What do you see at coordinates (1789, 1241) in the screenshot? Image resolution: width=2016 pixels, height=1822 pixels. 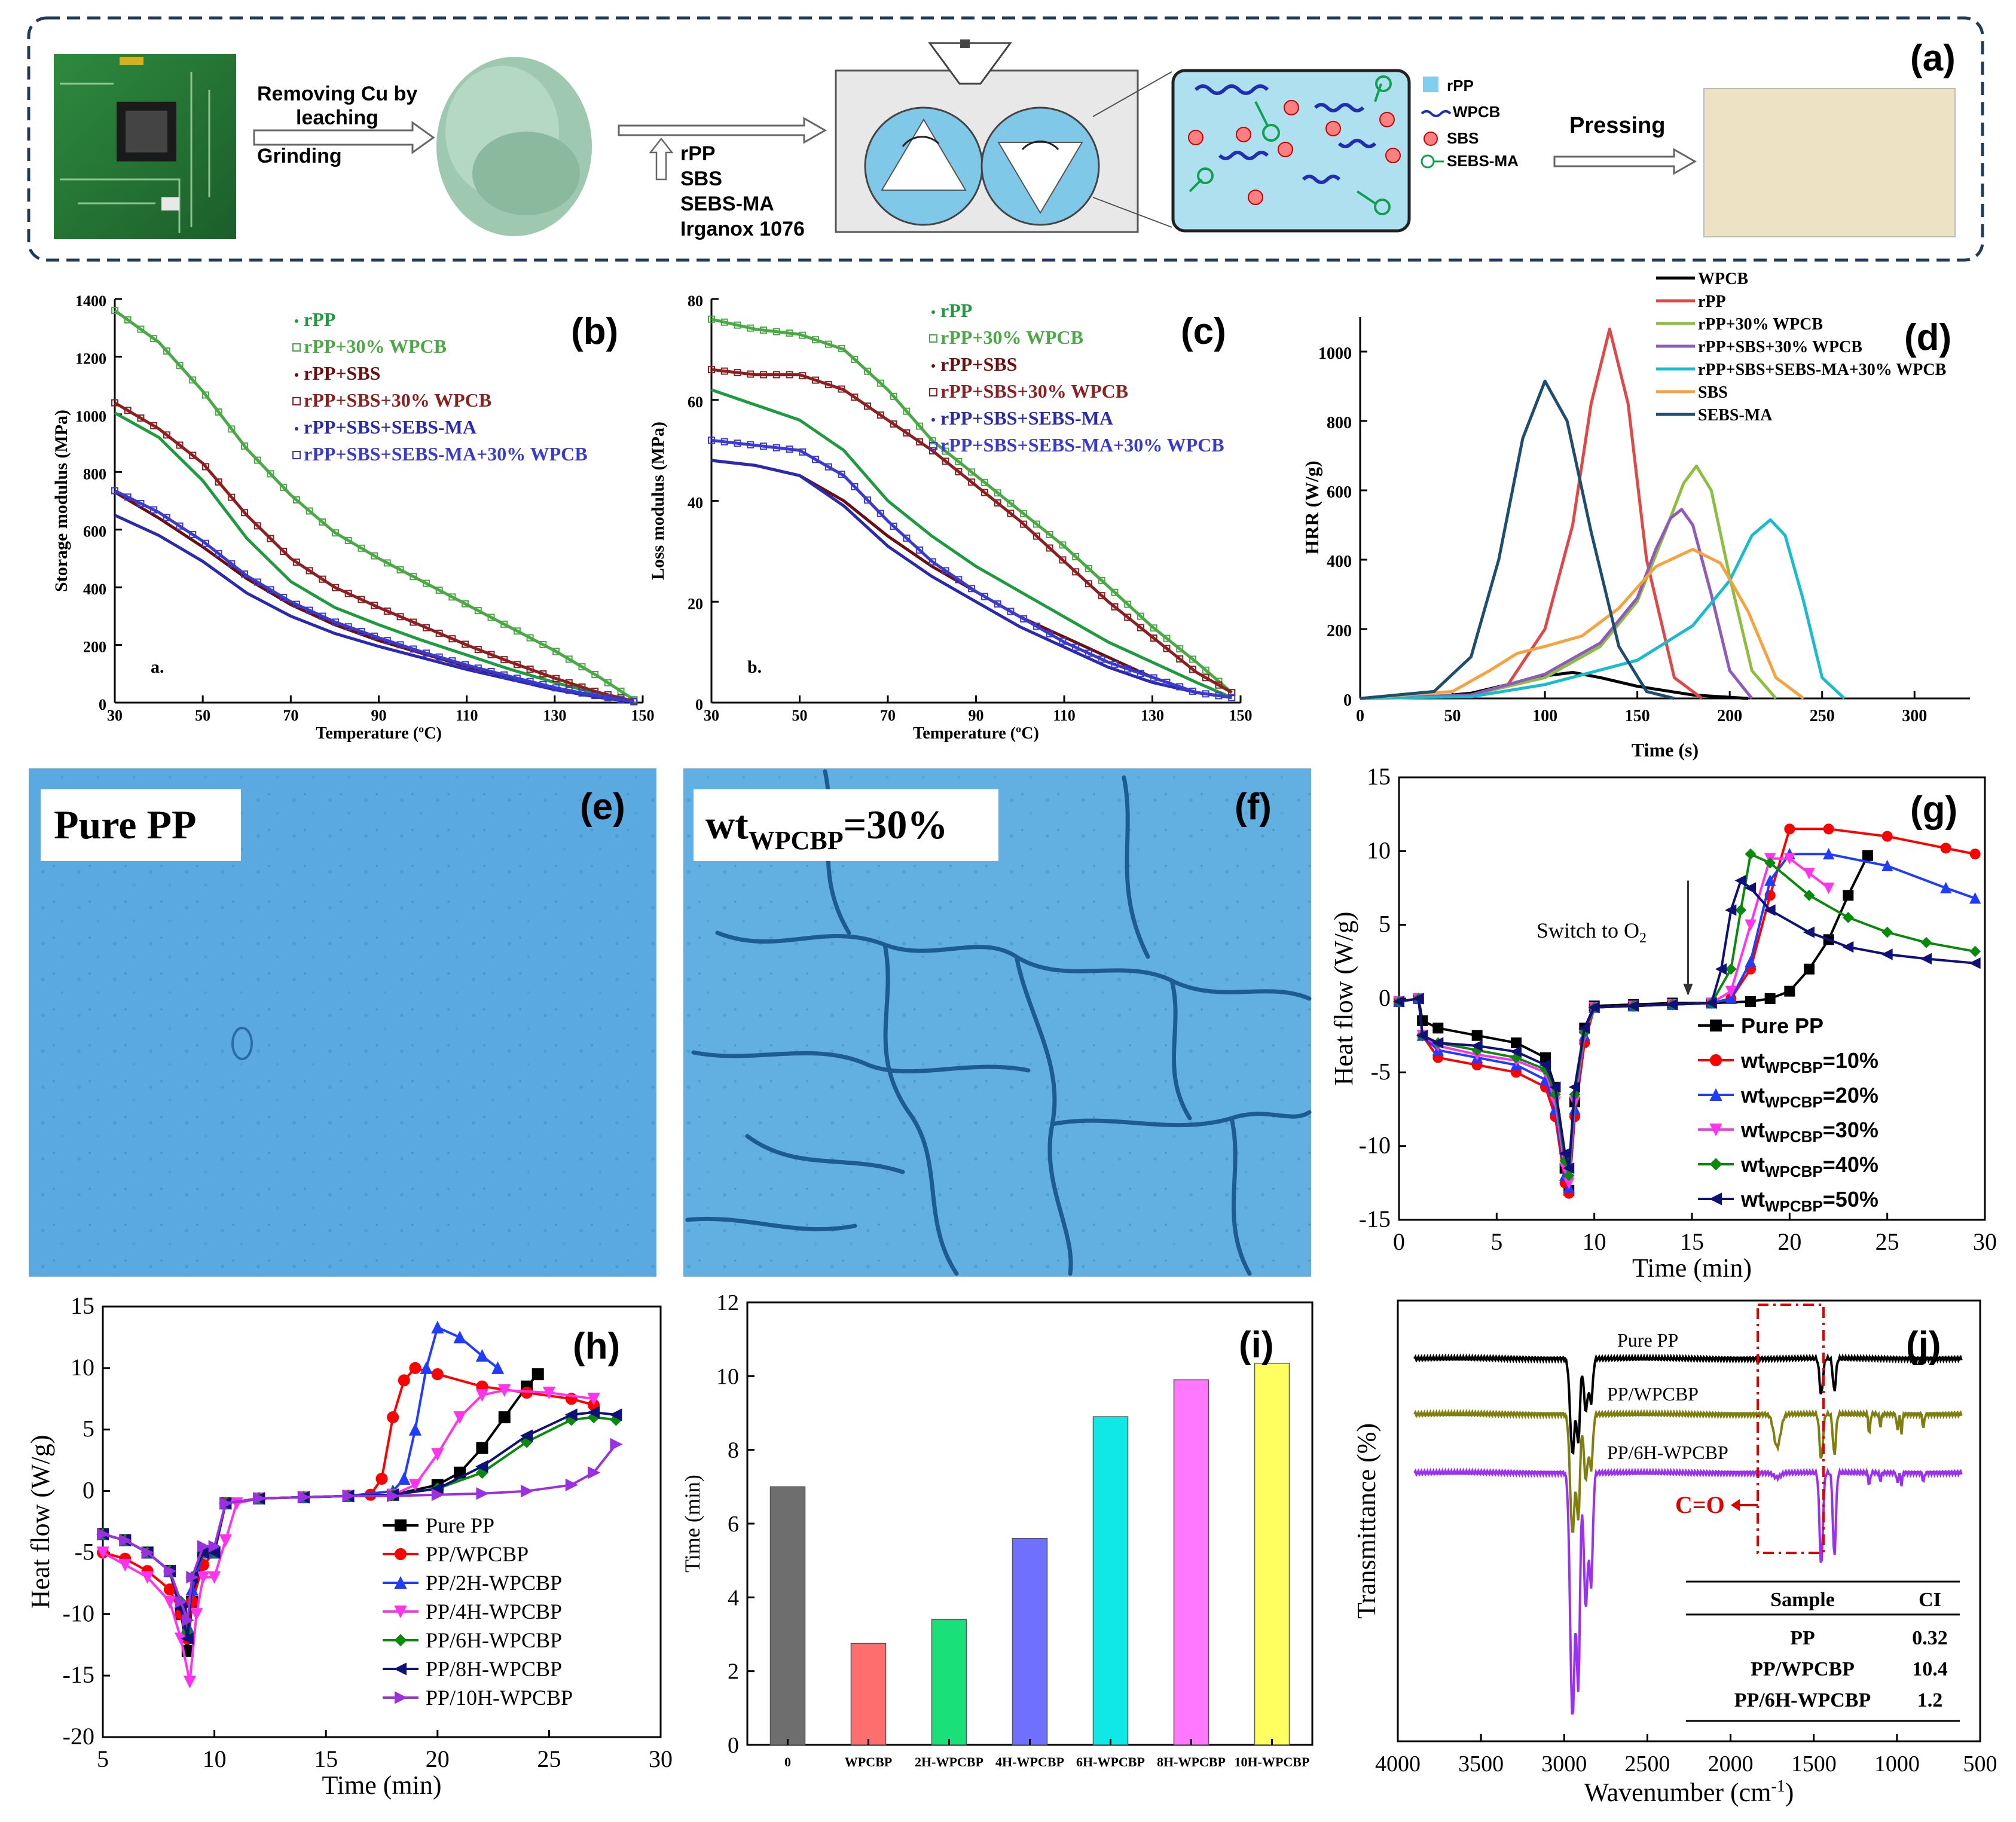 I see `x-tick-label: 20` at bounding box center [1789, 1241].